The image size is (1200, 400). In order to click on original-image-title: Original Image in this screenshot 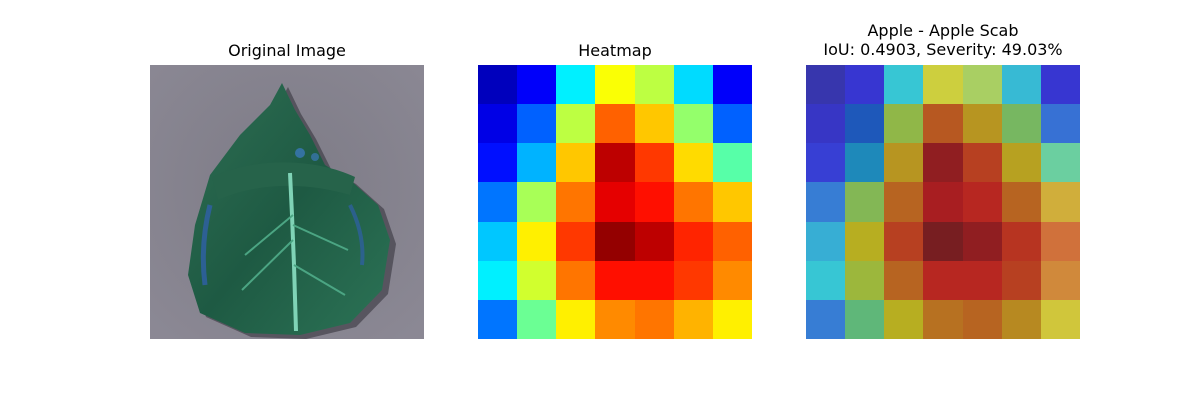, I will do `click(287, 50)`.